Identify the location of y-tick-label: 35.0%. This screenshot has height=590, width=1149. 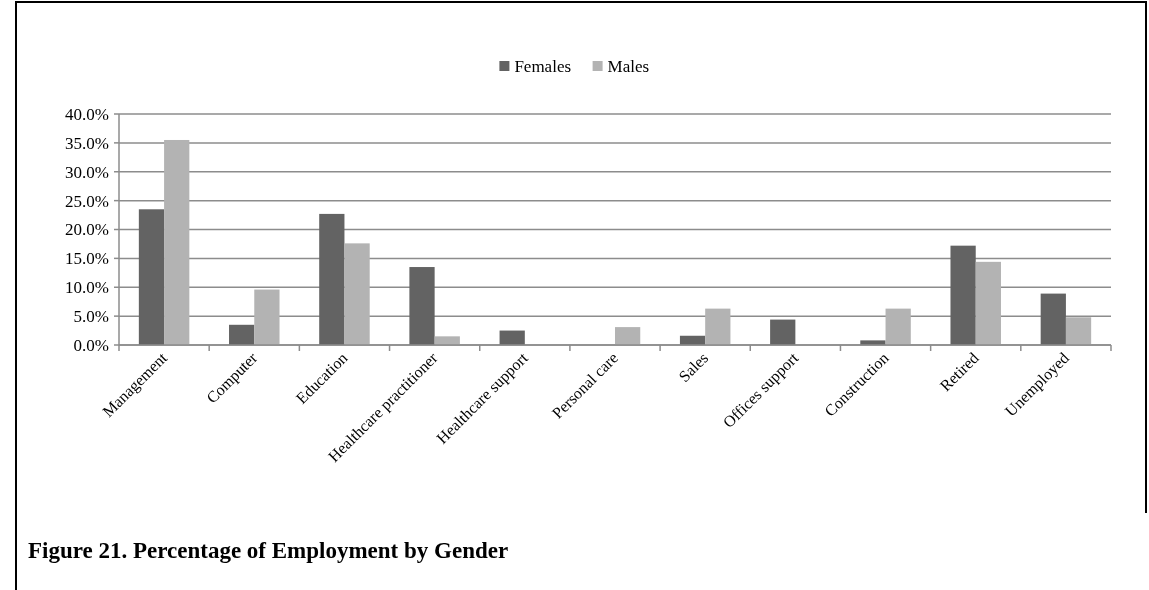
(87, 143).